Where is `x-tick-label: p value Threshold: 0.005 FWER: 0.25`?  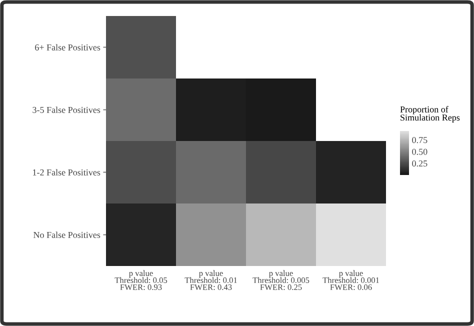 x-tick-label: p value Threshold: 0.005 FWER: 0.25 is located at coordinates (281, 280).